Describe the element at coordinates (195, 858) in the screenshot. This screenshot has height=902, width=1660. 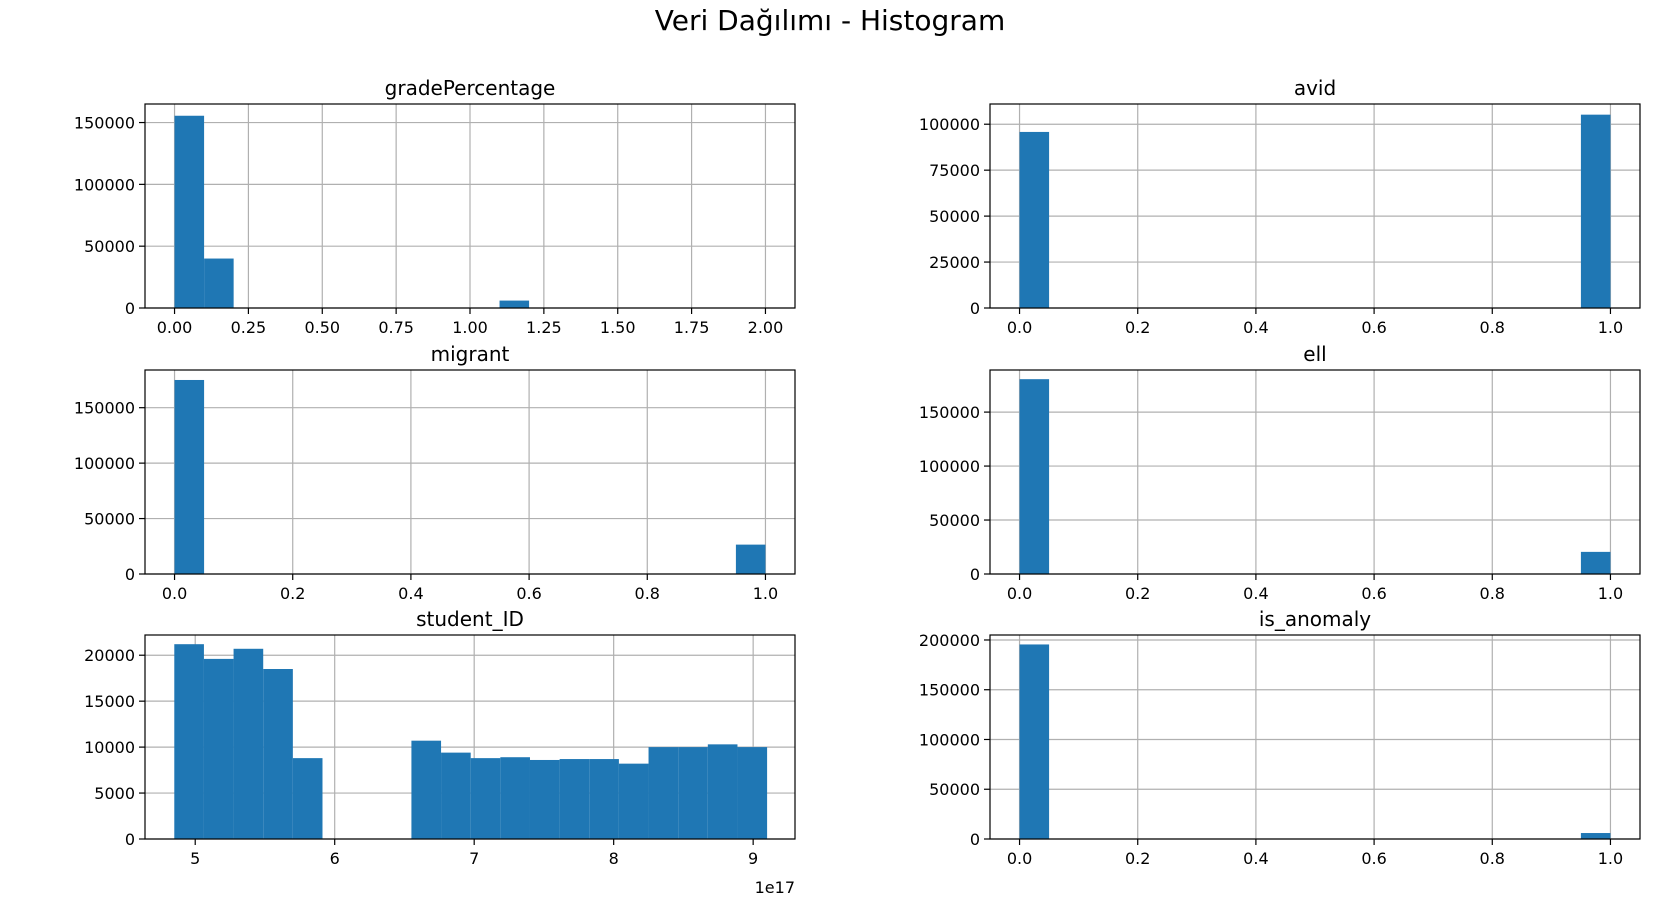
I see `x-tick-label: 5` at that location.